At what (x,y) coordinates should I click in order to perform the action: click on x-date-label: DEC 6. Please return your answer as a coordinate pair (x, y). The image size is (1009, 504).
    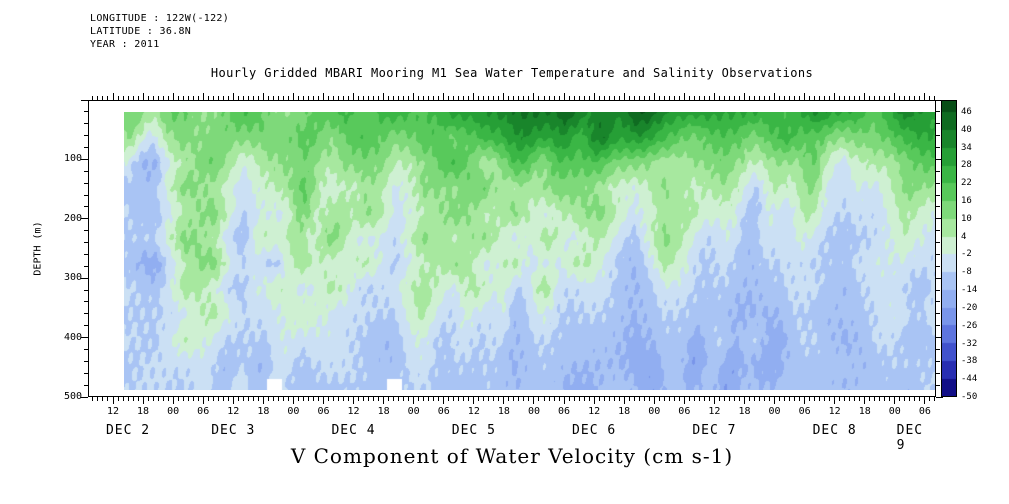
    Looking at the image, I should click on (594, 430).